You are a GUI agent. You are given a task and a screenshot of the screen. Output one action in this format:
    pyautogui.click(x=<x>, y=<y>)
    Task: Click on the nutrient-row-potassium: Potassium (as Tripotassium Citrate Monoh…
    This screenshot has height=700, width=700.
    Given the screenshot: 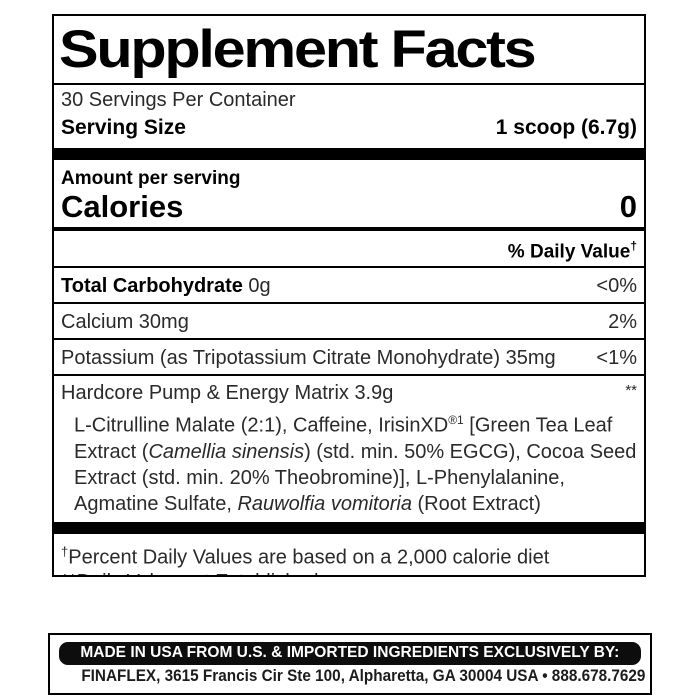 What is the action you would take?
    pyautogui.click(x=349, y=358)
    